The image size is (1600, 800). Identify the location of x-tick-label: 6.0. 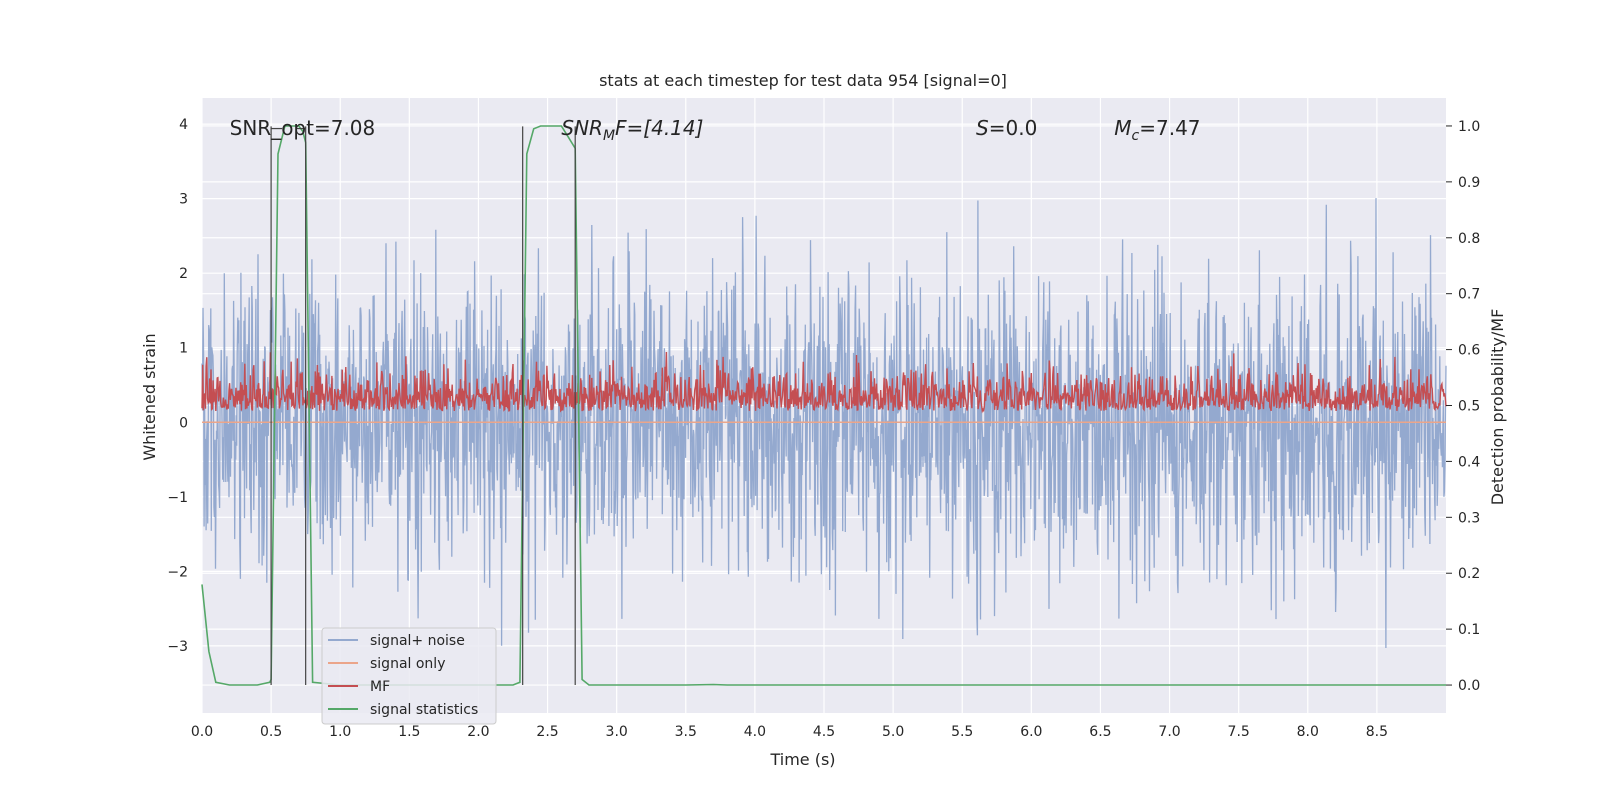
(1031, 732).